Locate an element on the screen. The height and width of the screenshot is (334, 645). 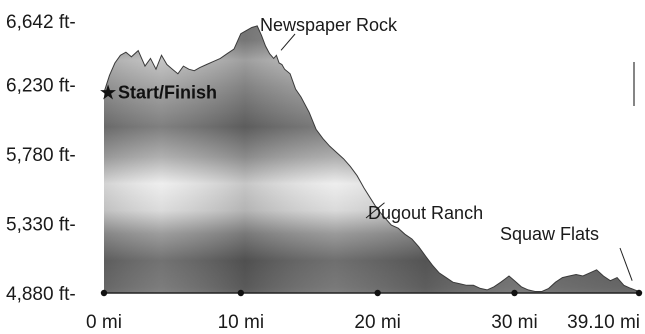
x-tick-label: 39.10 mi is located at coordinates (603, 322).